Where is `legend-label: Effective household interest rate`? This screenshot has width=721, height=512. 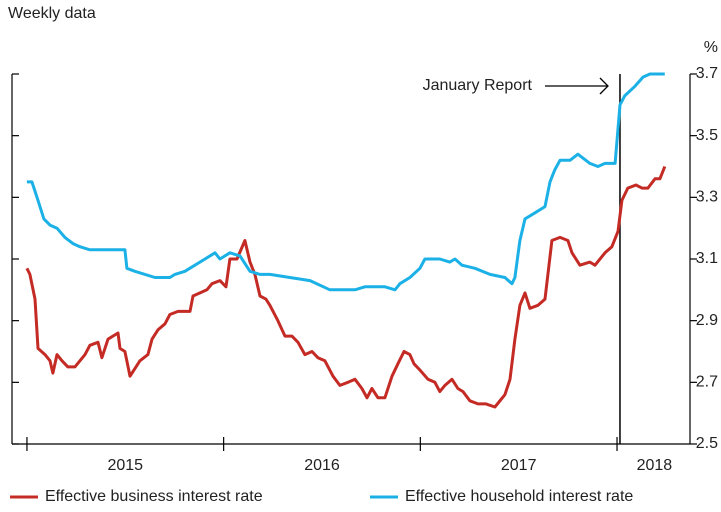 legend-label: Effective household interest rate is located at coordinates (519, 496).